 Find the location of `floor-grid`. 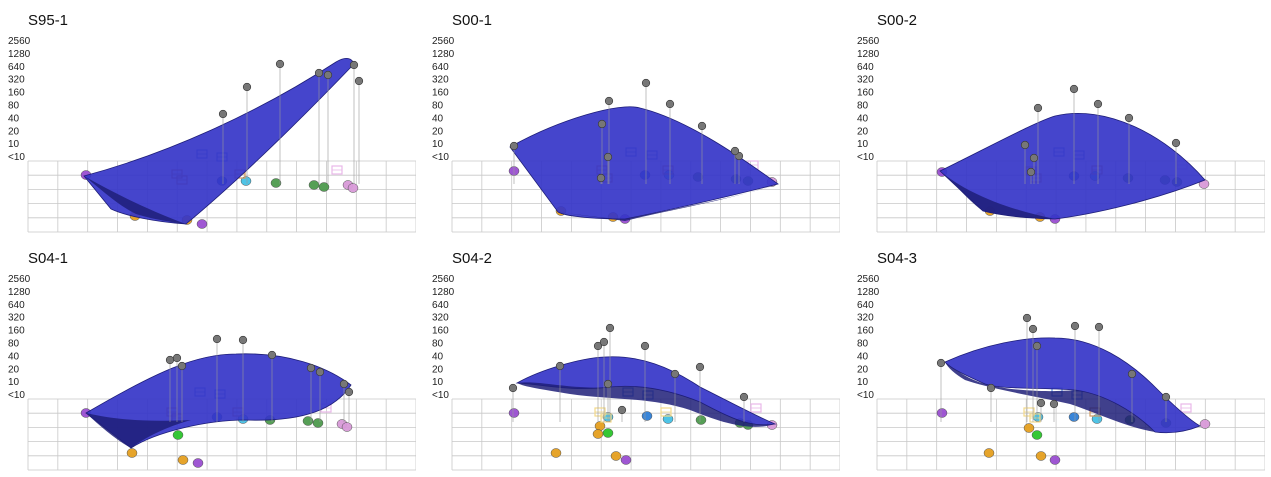

floor-grid is located at coordinates (1070, 434).